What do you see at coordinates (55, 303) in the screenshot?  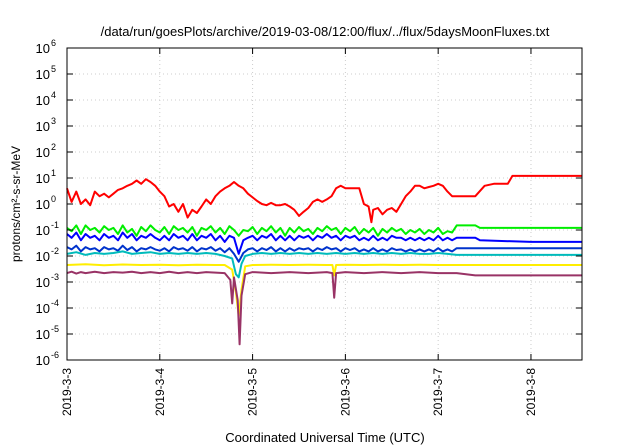 I see `y-tick-exponent: -4` at bounding box center [55, 303].